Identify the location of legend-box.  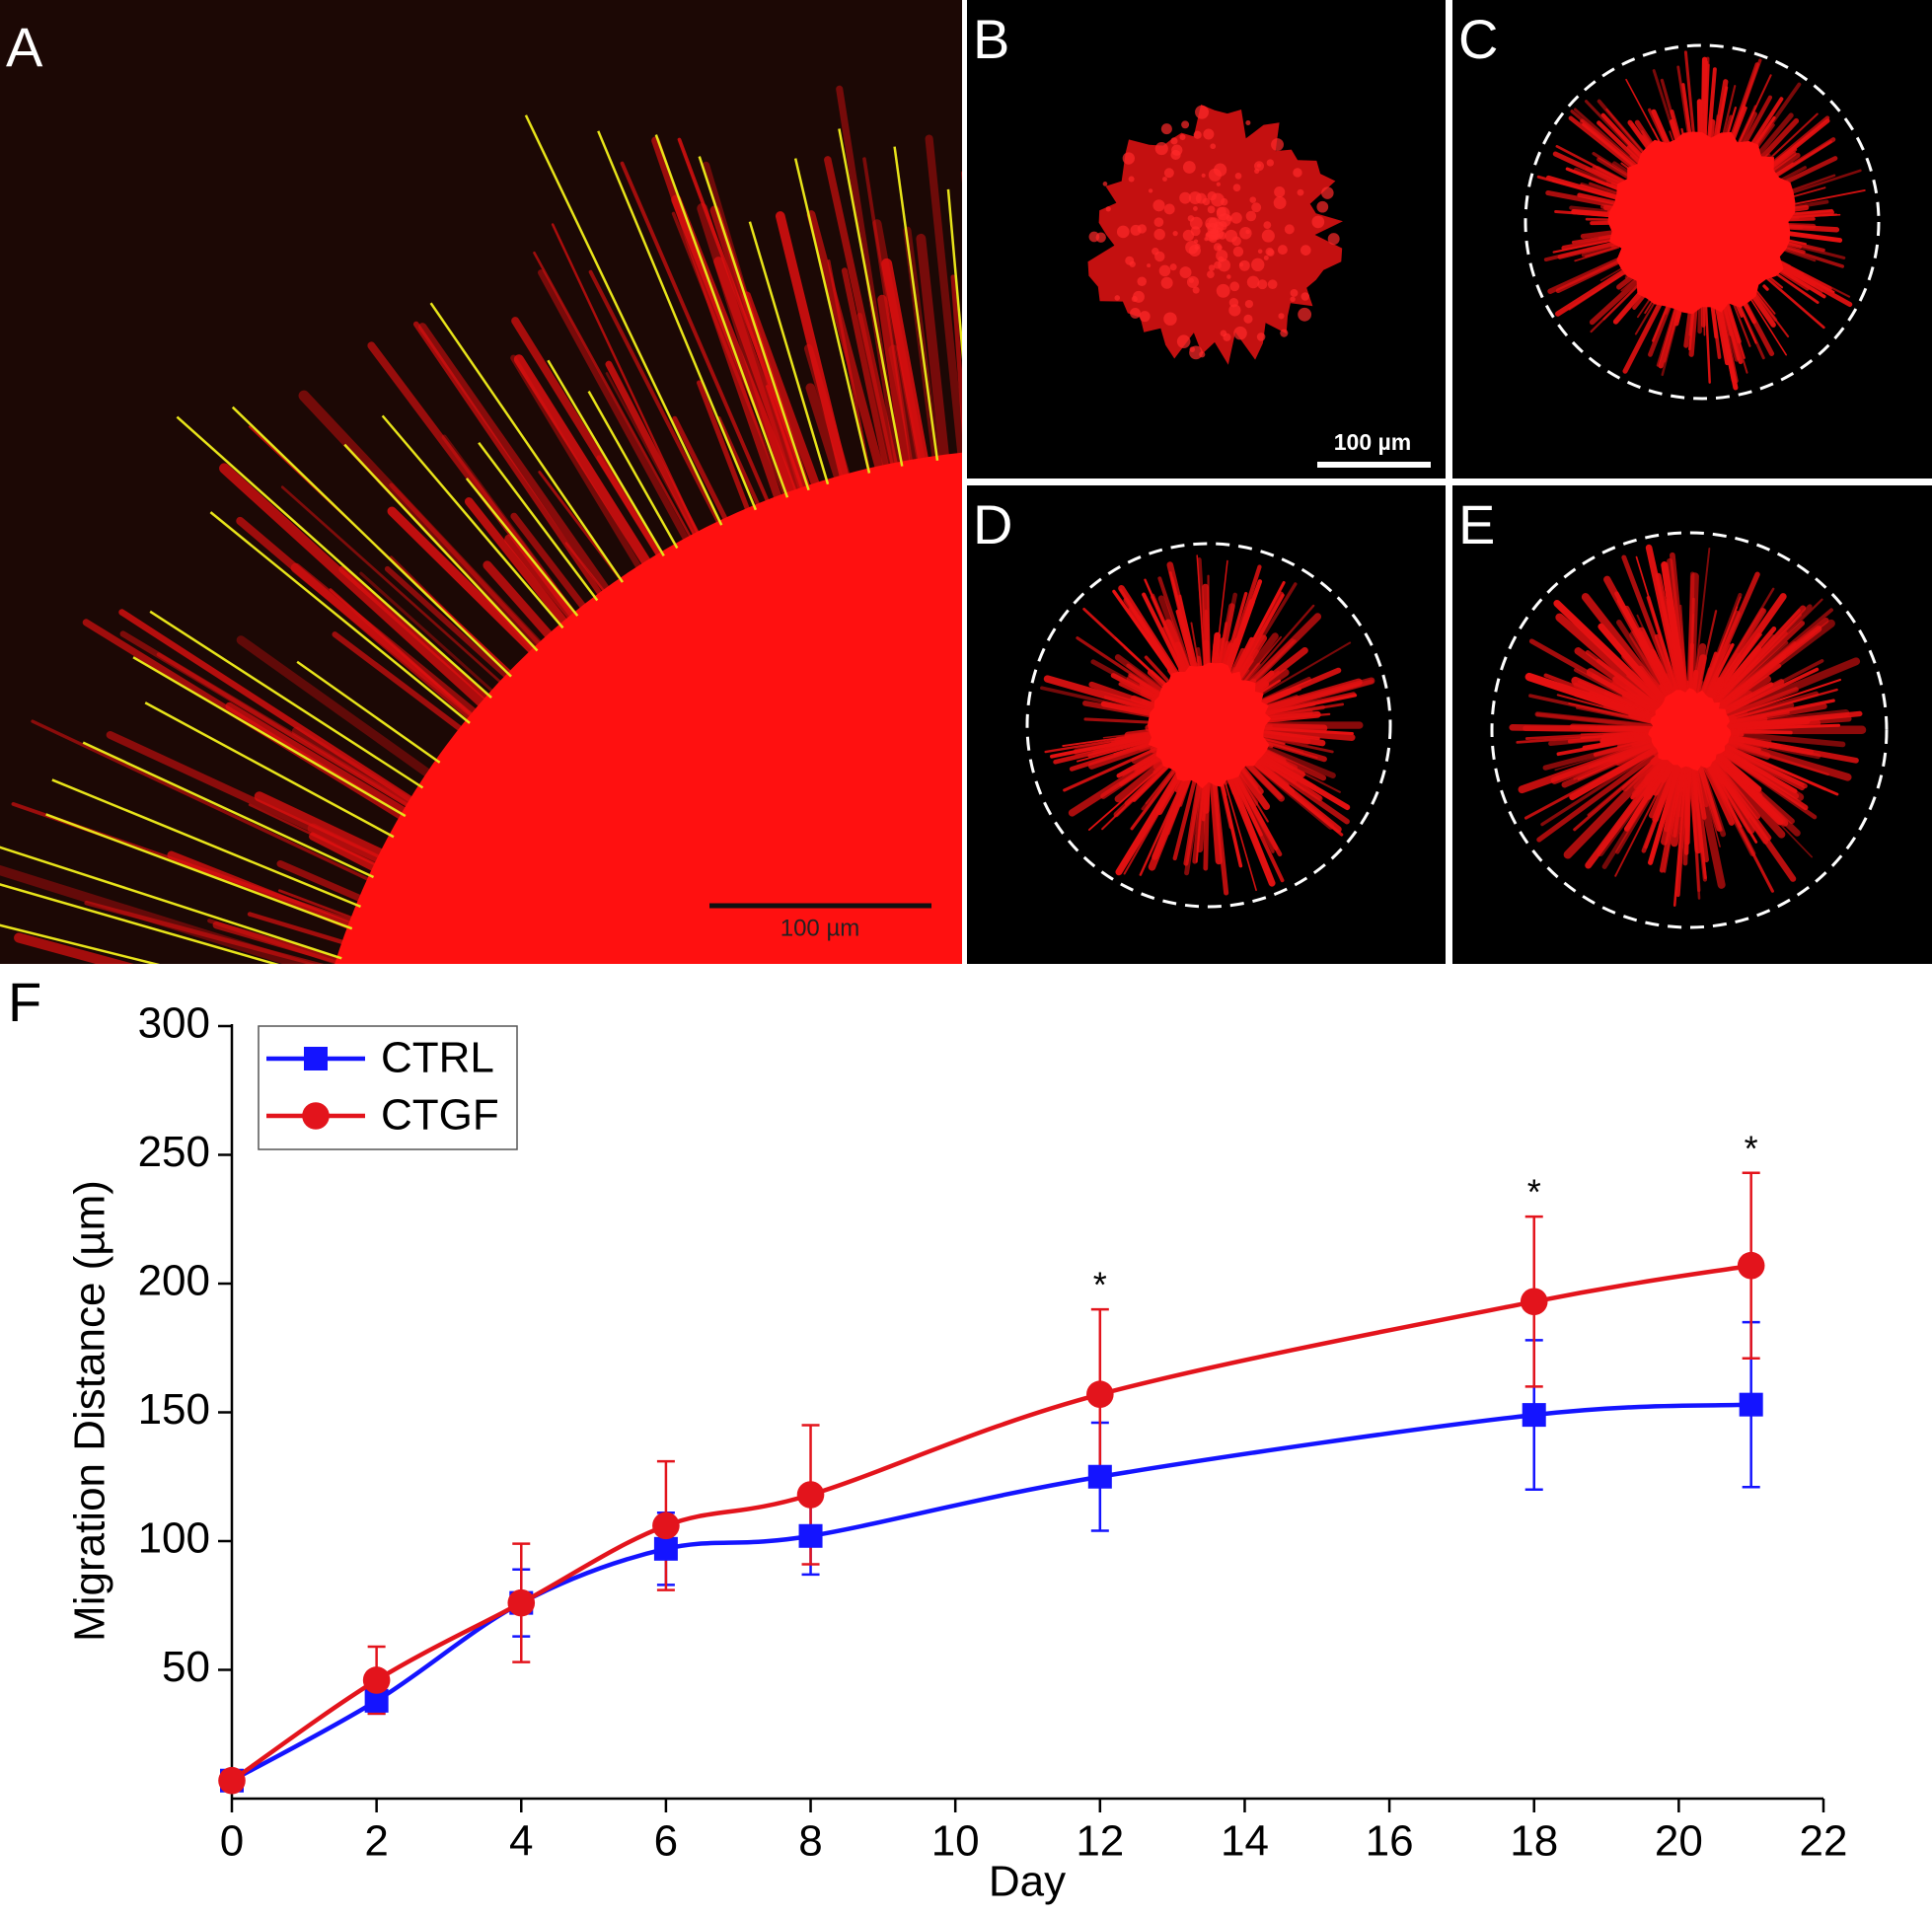
(388, 1087).